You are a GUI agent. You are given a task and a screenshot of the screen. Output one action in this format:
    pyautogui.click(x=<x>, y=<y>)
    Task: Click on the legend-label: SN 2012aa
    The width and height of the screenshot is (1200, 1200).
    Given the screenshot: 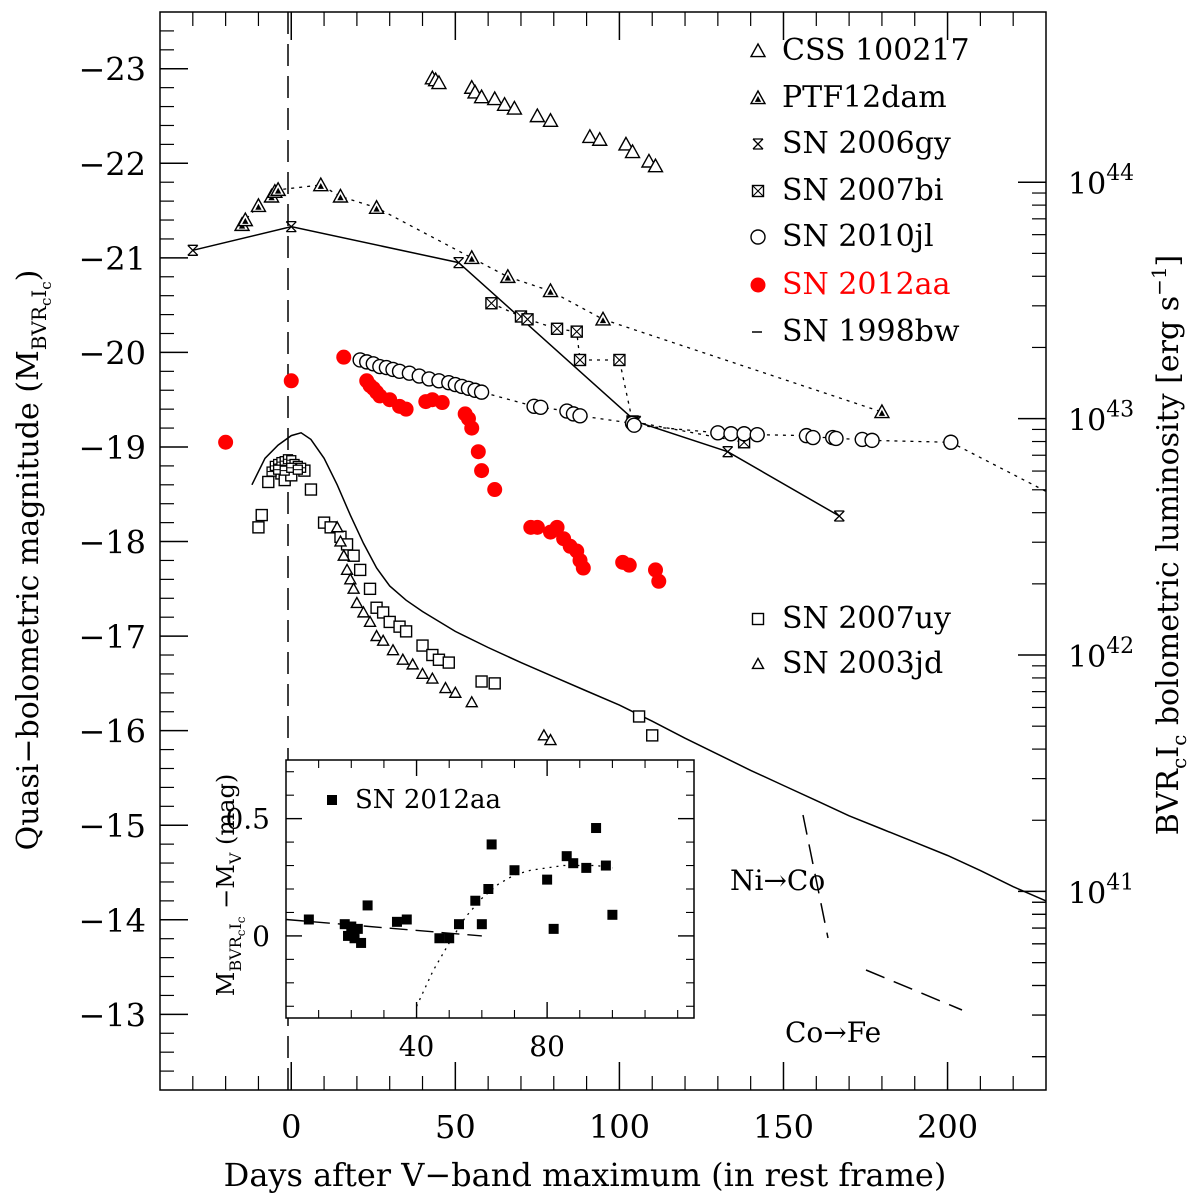 What is the action you would take?
    pyautogui.click(x=866, y=284)
    